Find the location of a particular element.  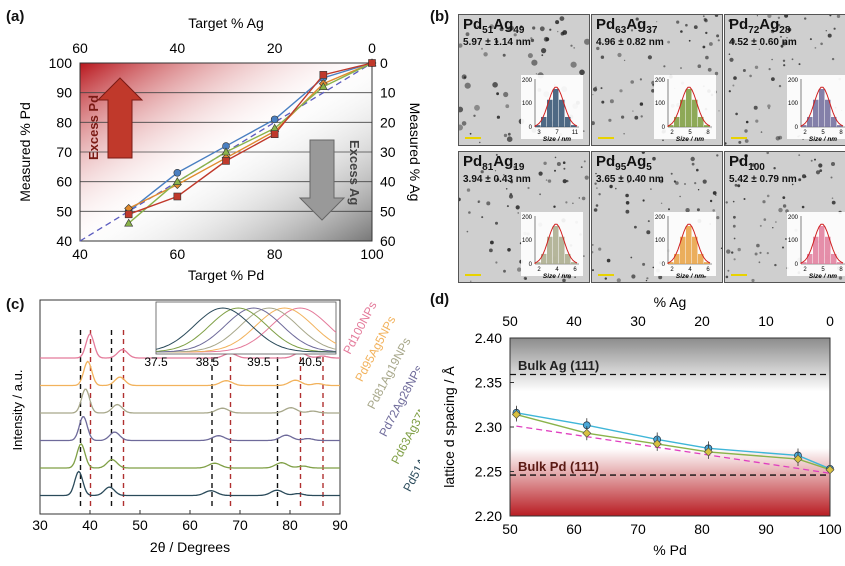

hist-xtick: 5 is located at coordinates (823, 270).